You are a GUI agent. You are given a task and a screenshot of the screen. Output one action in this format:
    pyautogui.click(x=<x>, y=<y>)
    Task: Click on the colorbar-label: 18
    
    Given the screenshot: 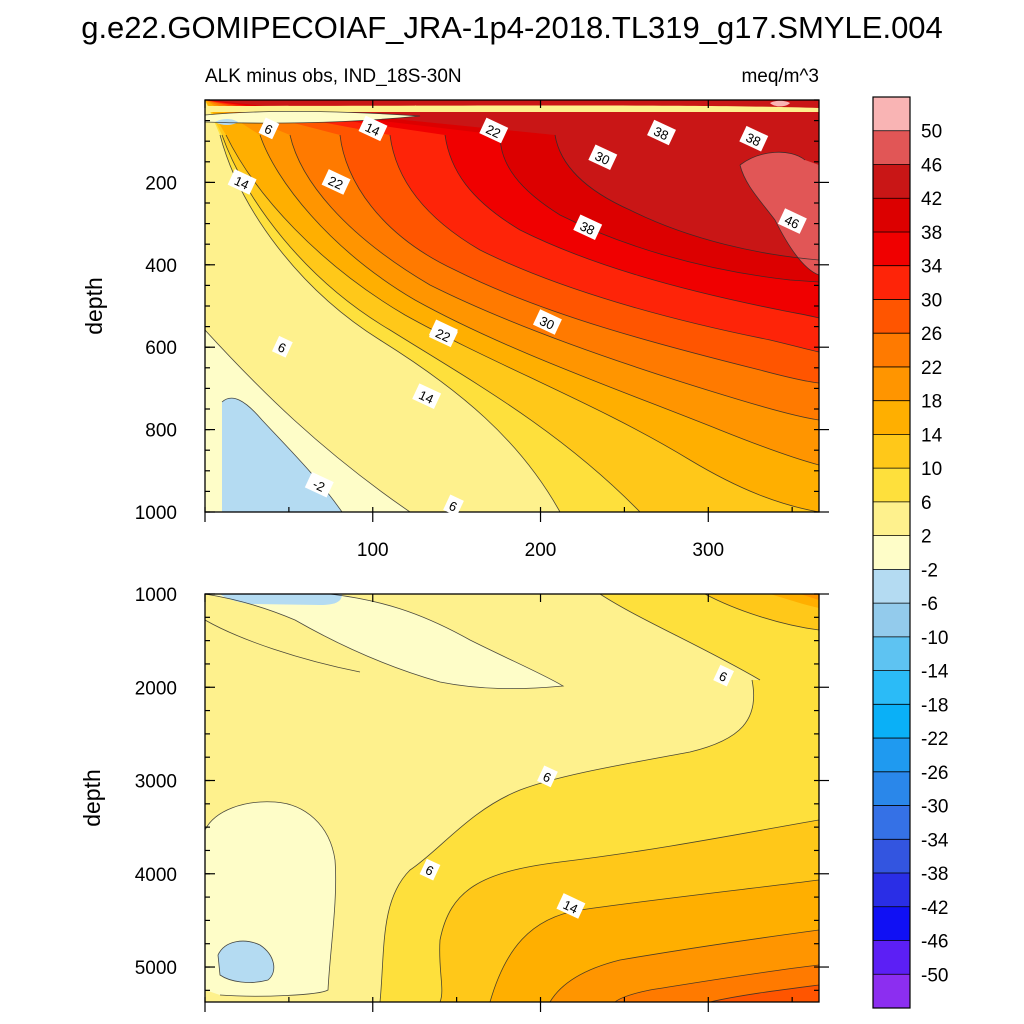 What is the action you would take?
    pyautogui.click(x=931, y=402)
    